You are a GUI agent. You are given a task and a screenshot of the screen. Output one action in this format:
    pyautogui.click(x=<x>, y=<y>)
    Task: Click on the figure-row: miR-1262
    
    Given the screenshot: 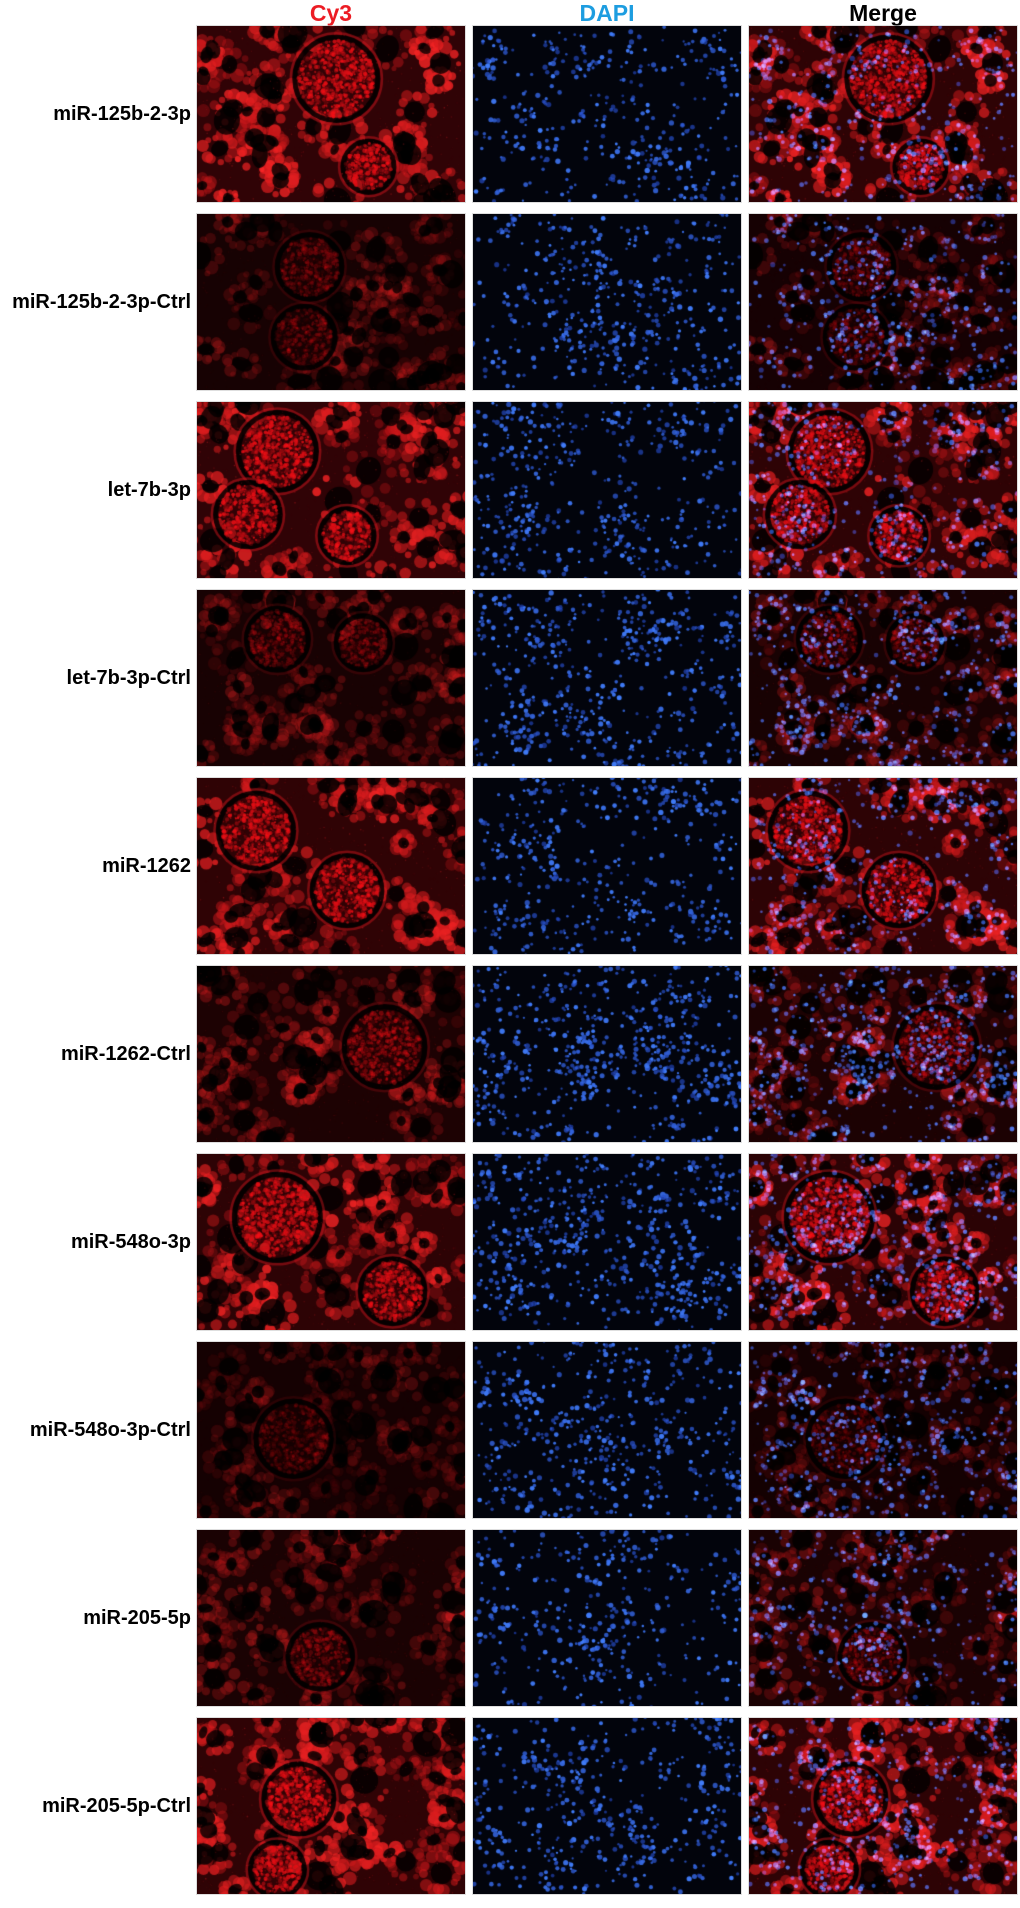 What is the action you would take?
    pyautogui.click(x=508, y=866)
    